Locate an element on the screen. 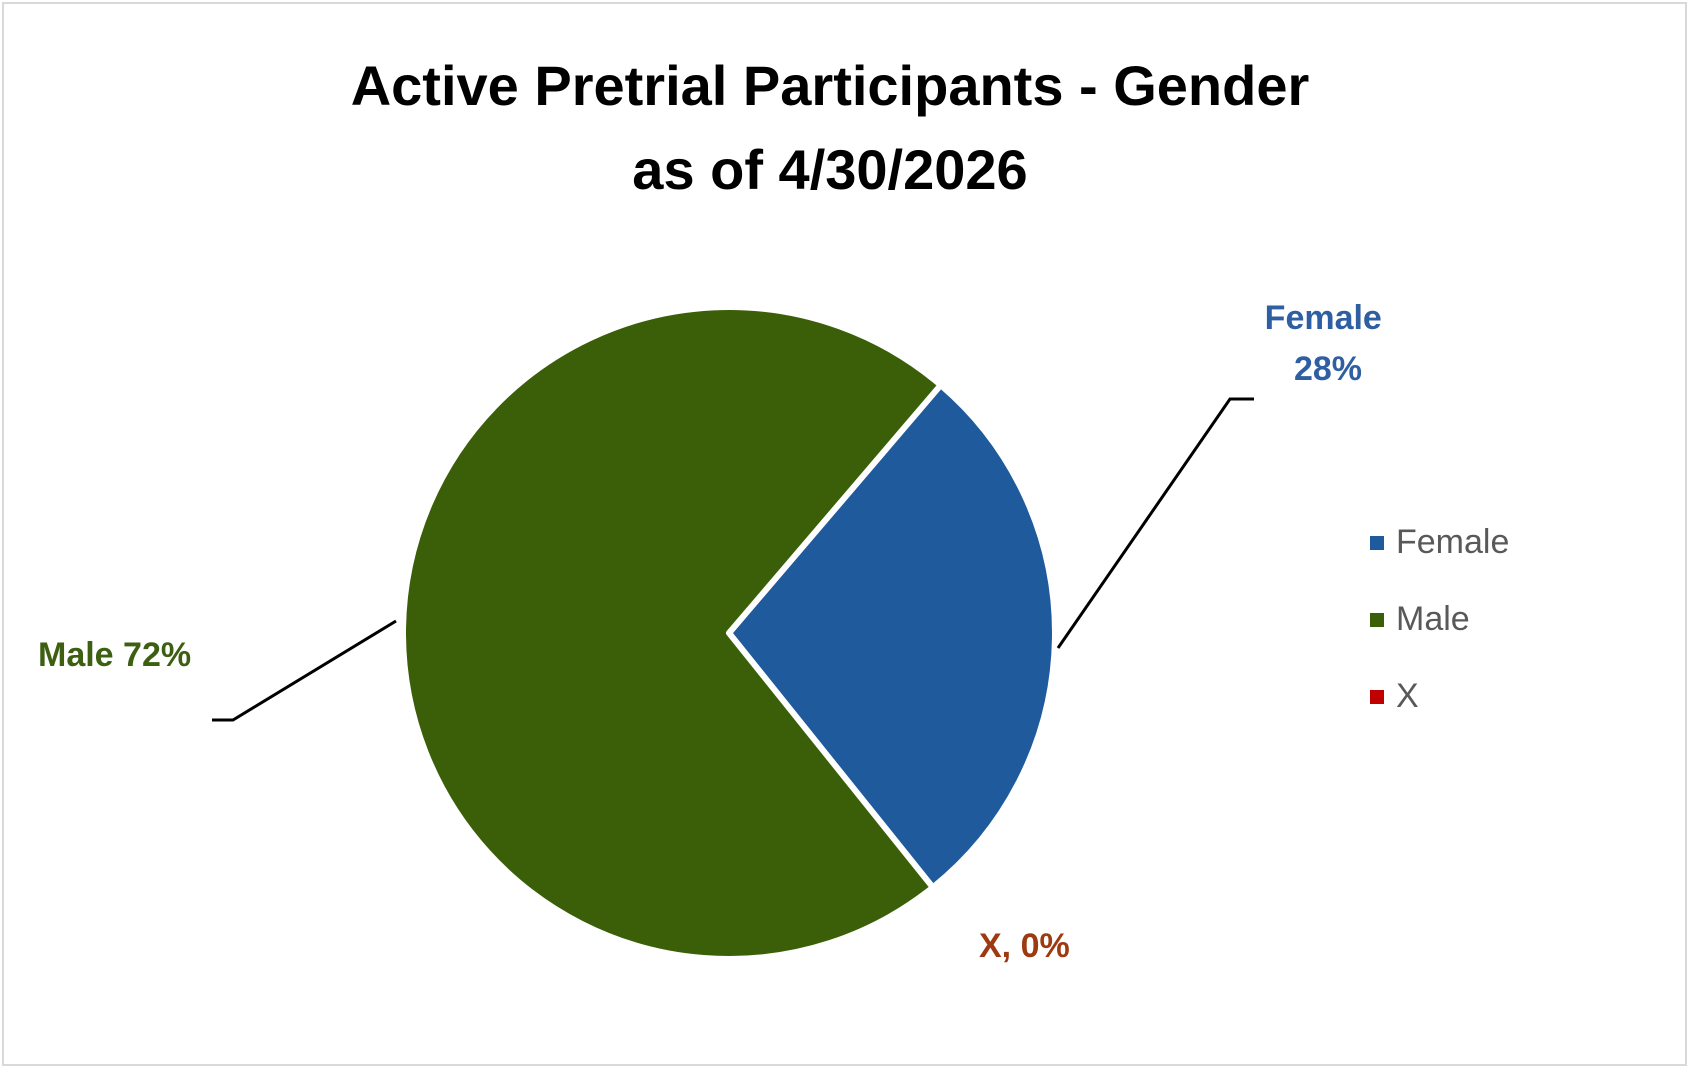 The height and width of the screenshot is (1070, 1691). leader-line-male is located at coordinates (304, 670).